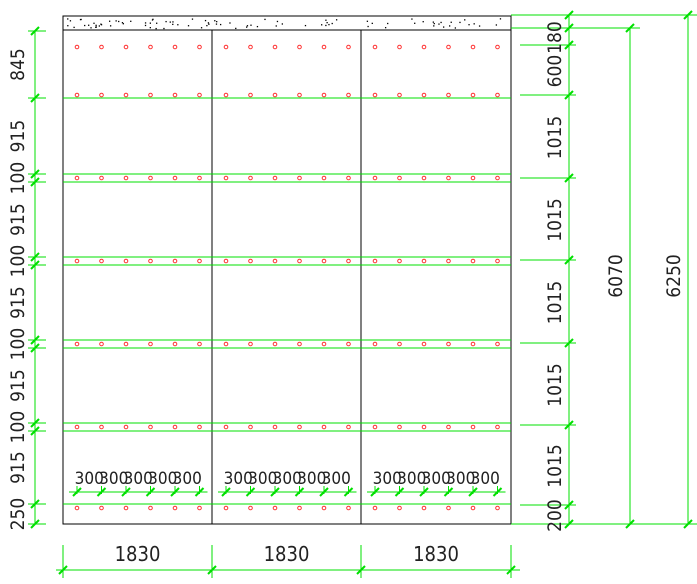 Image resolution: width=697 pixels, height=584 pixels. Describe the element at coordinates (555, 515) in the screenshot. I see `dimension-label: 200` at that location.